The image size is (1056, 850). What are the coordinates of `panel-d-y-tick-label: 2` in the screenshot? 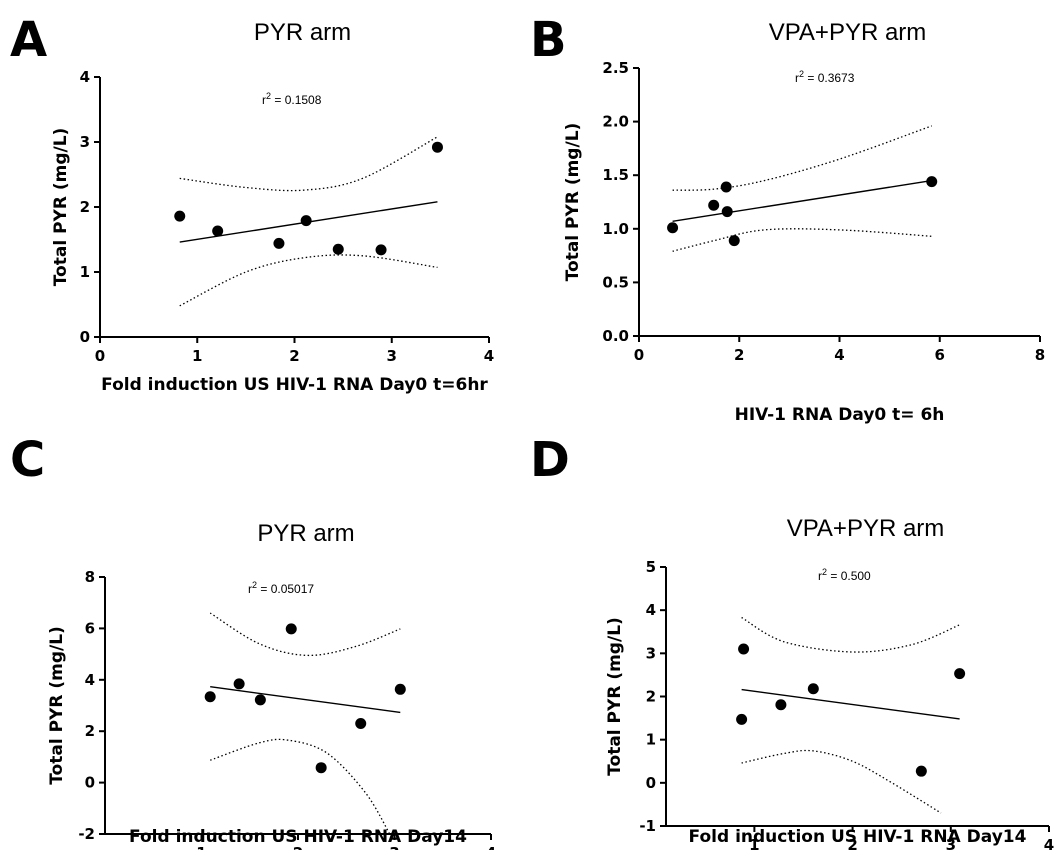 It's located at (651, 697).